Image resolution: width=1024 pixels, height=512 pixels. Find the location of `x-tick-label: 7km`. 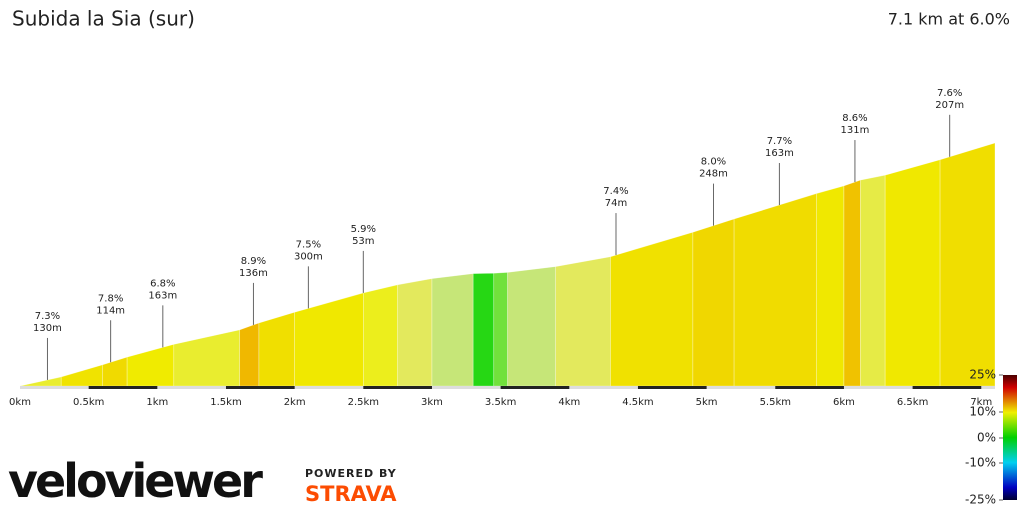

x-tick-label: 7km is located at coordinates (981, 402).